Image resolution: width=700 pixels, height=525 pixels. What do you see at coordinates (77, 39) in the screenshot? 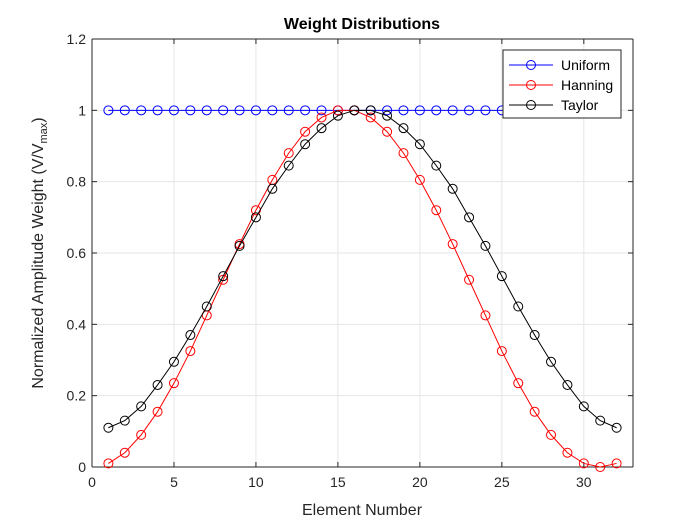
I see `y-tick-label: 1.2` at bounding box center [77, 39].